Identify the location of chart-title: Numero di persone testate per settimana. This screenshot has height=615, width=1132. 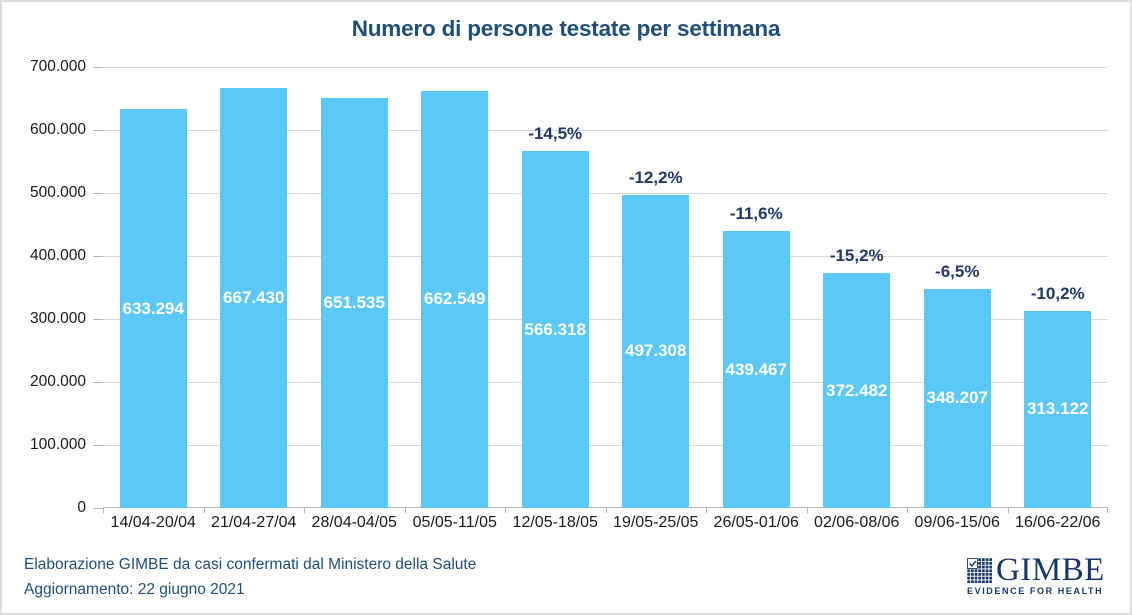
(566, 28).